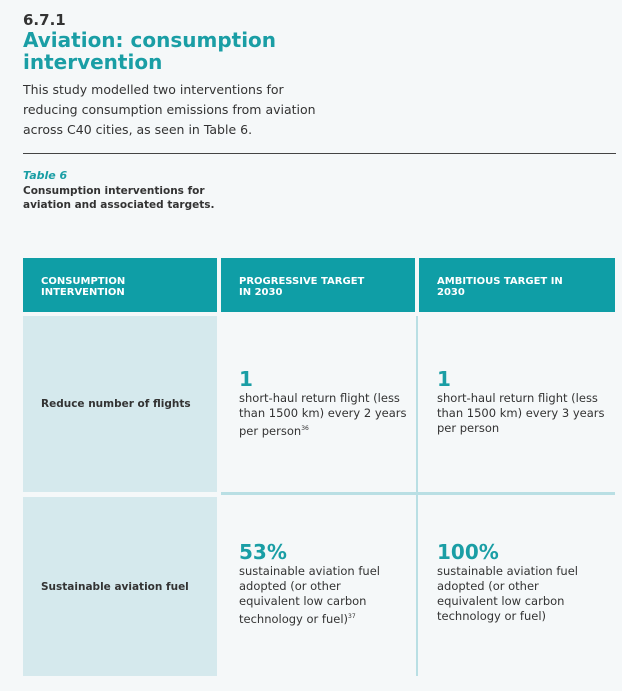 The width and height of the screenshot is (622, 691). I want to click on section-title: Aviation: consumption intervention, so click(150, 51).